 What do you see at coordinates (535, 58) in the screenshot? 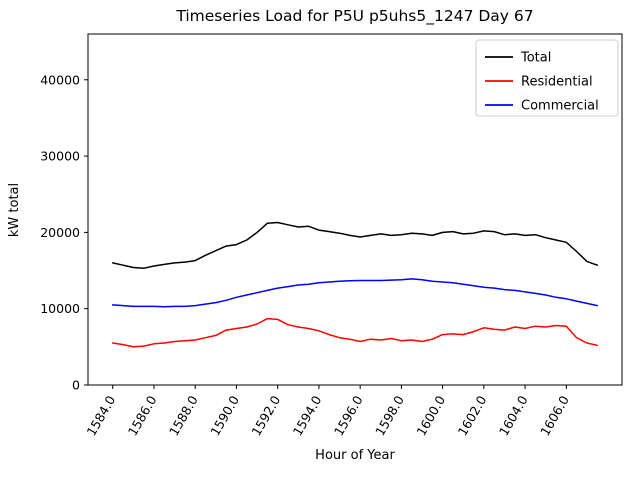
I see `legend-label-total: Total` at bounding box center [535, 58].